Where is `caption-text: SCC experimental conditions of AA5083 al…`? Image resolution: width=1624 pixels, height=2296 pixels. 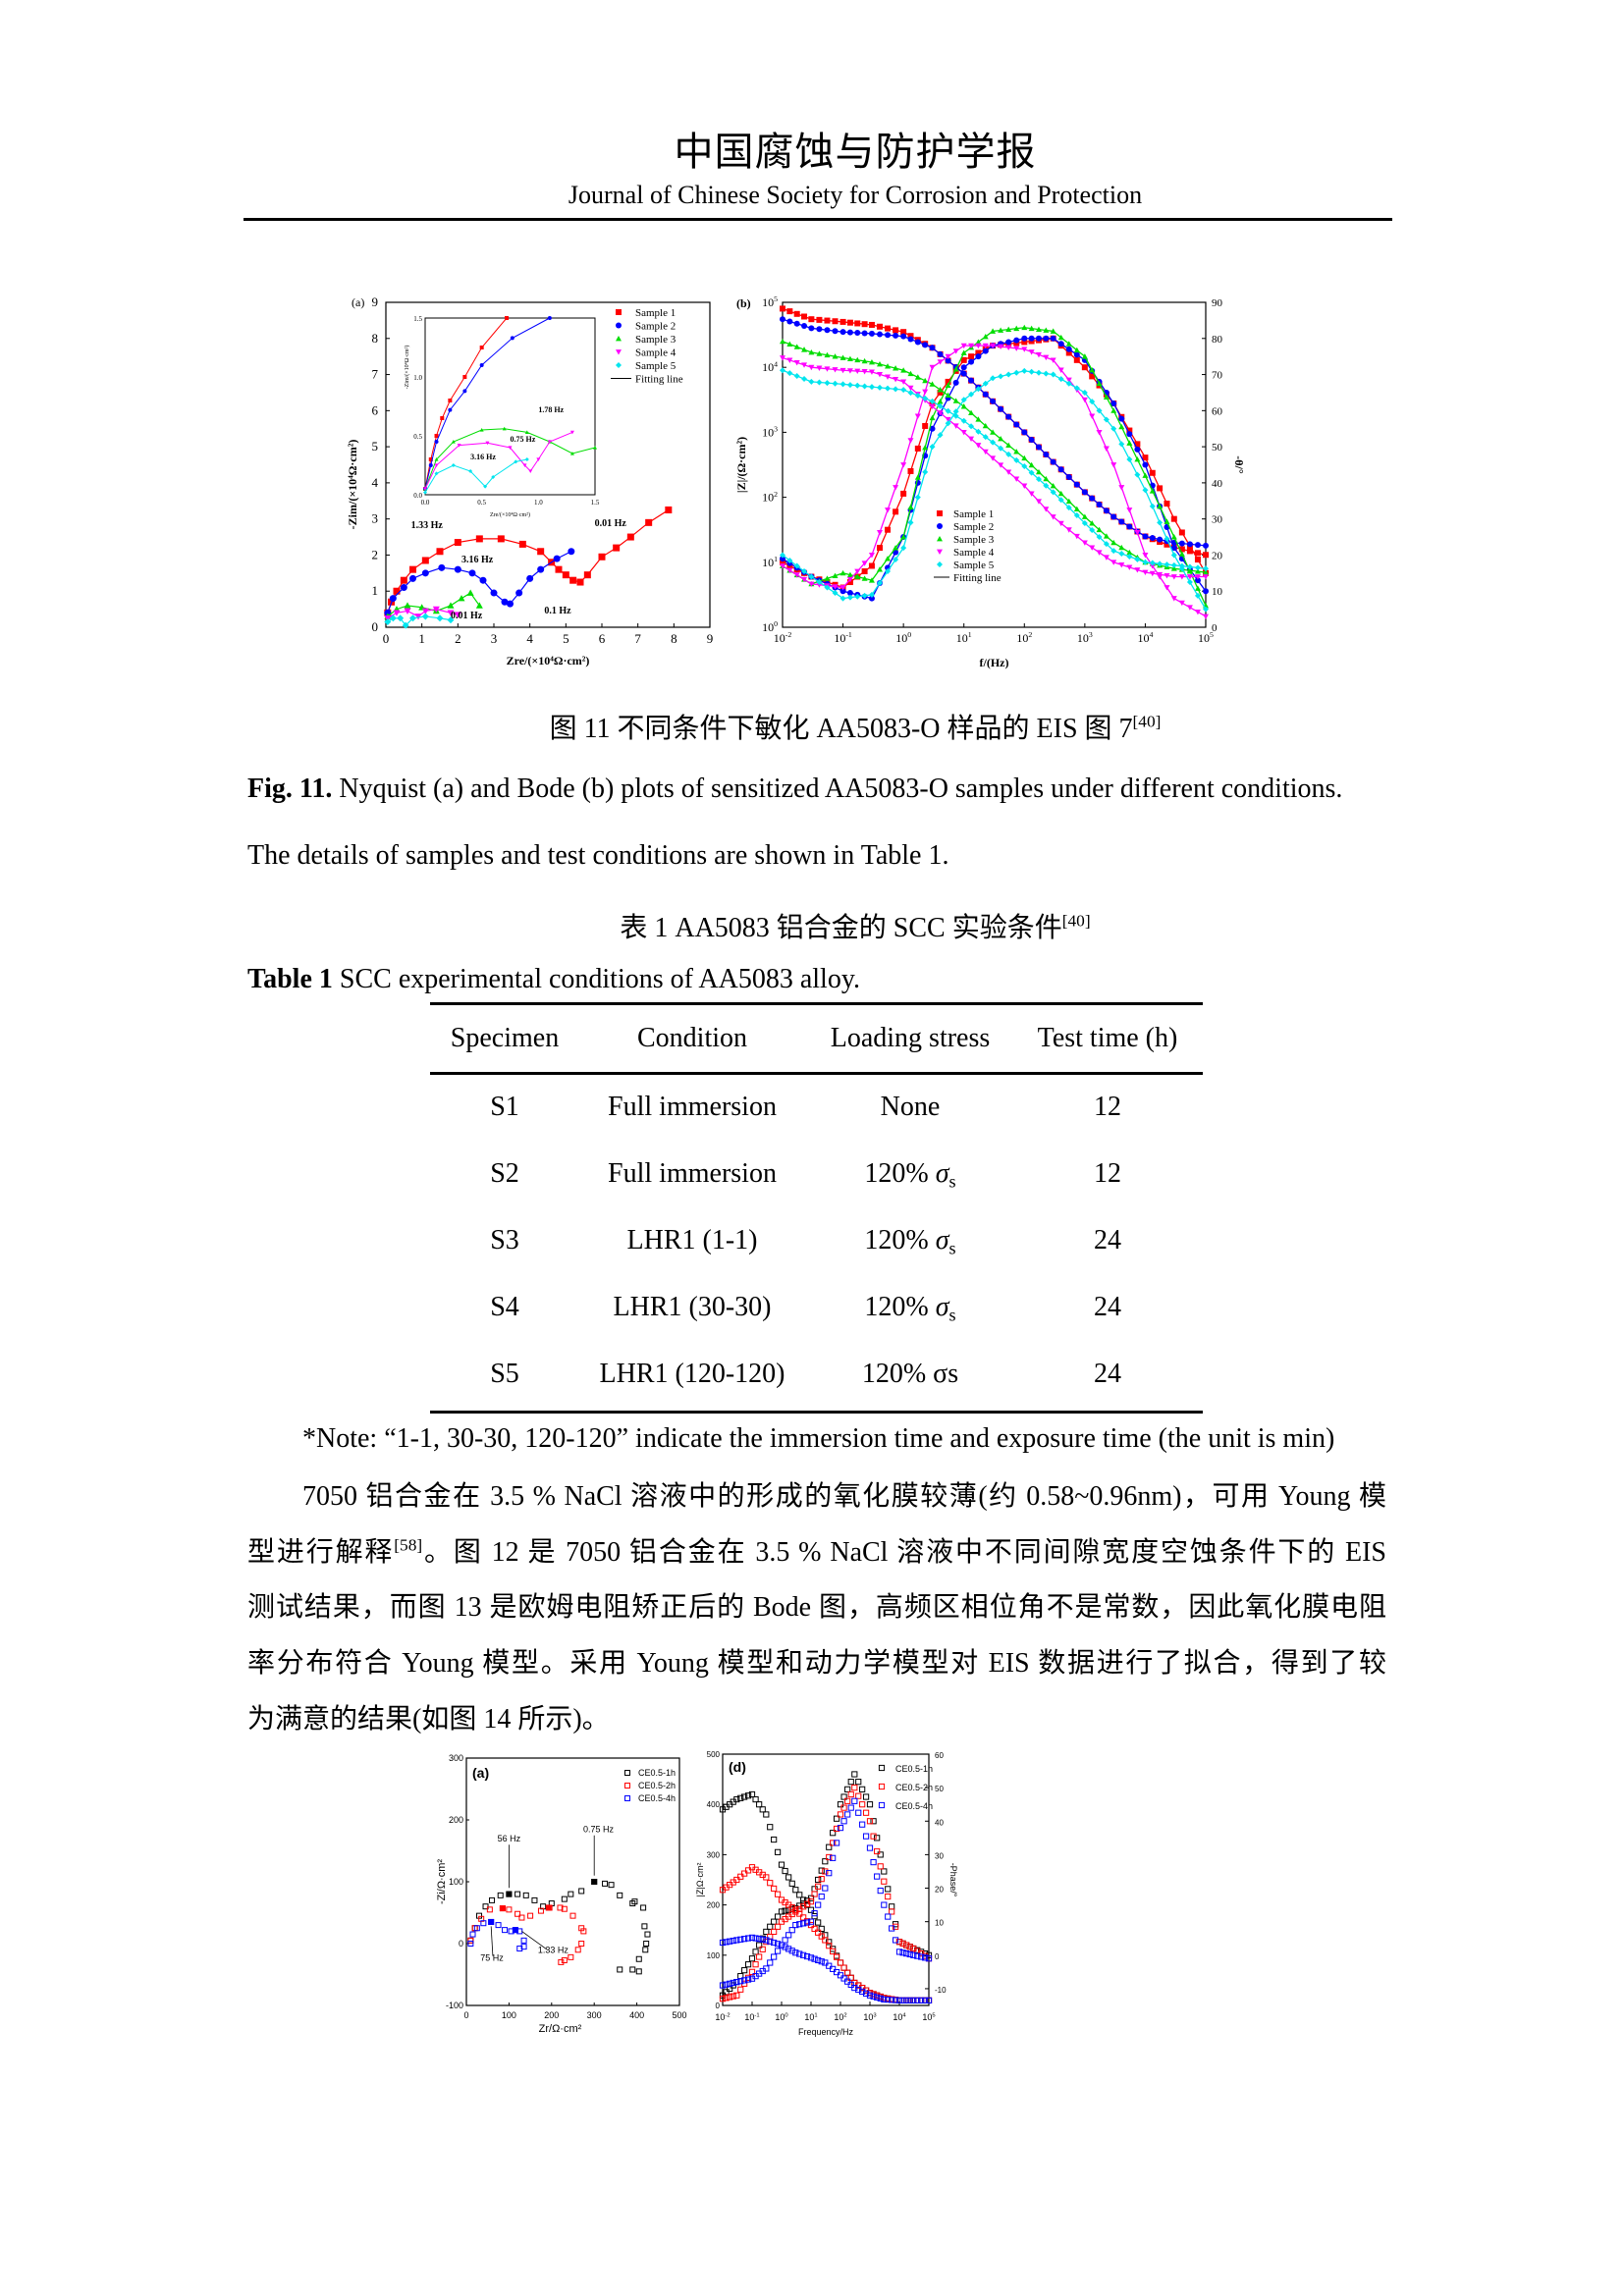 caption-text: SCC experimental conditions of AA5083 al… is located at coordinates (596, 979).